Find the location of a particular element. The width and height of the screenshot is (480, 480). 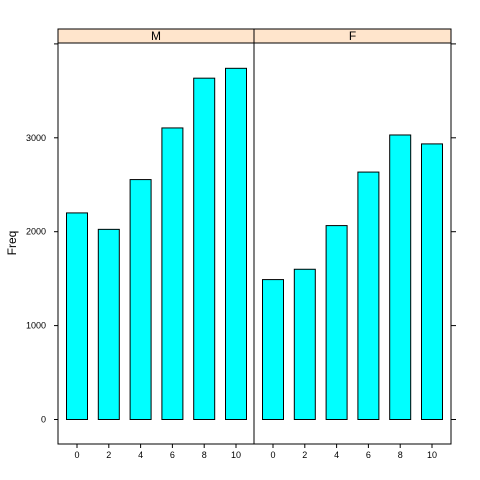

y-axis-title: Freq is located at coordinates (12, 243).